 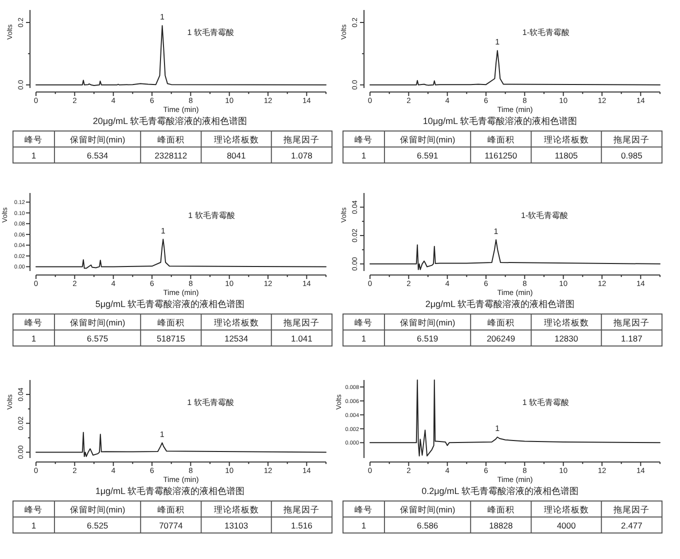 What do you see at coordinates (632, 525) in the screenshot?
I see `text: 2.477` at bounding box center [632, 525].